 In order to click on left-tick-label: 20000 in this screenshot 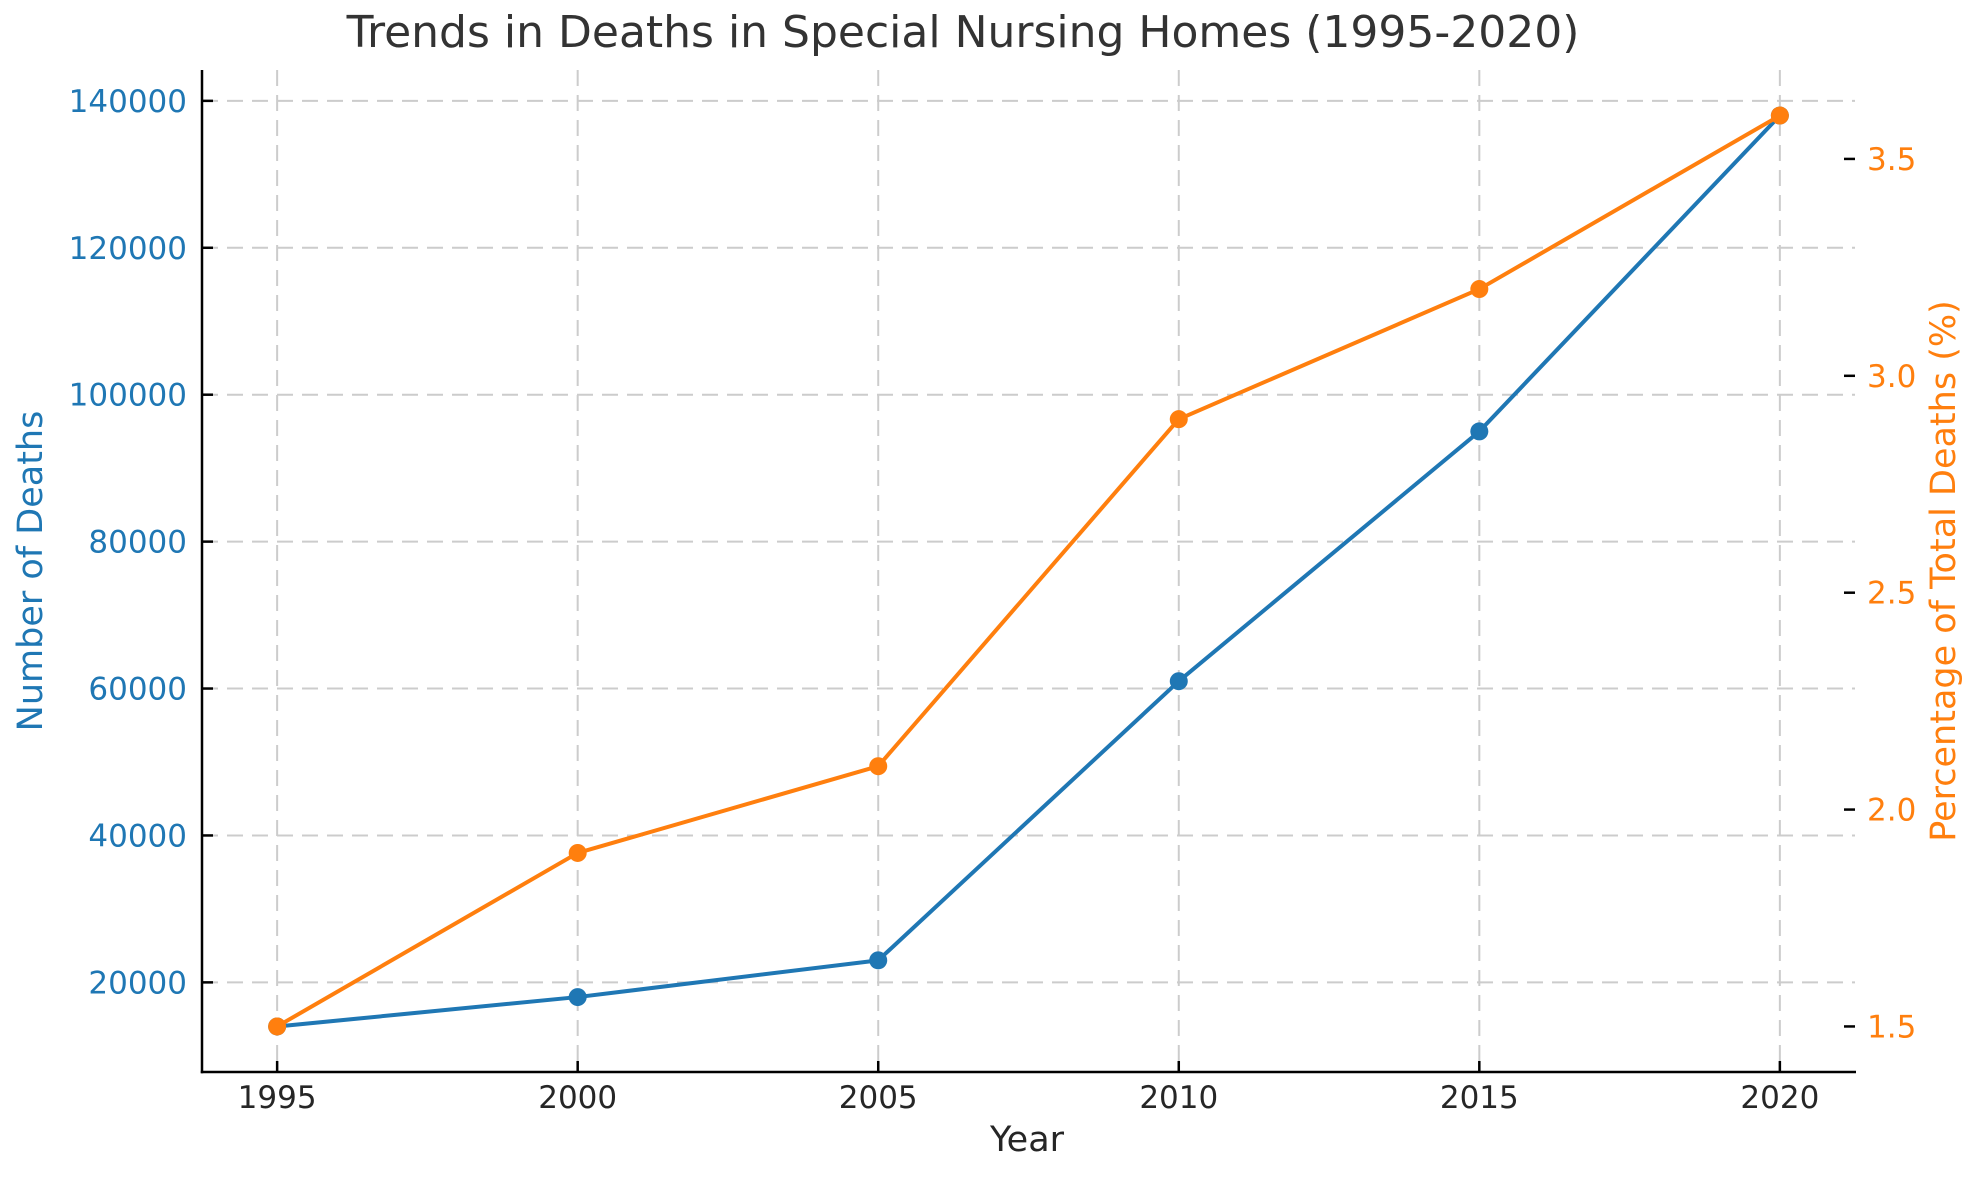, I will do `click(137, 983)`.